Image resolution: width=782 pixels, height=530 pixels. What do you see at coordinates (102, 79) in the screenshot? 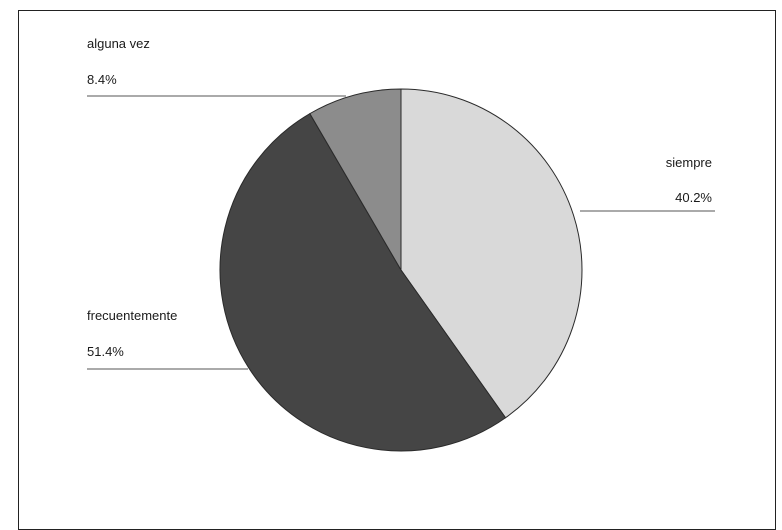
I see `slice-value-alguna-vez: 8.4%` at bounding box center [102, 79].